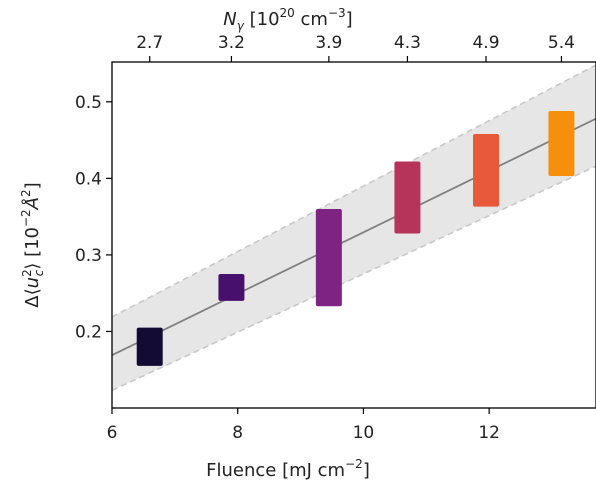 The image size is (596, 487). What do you see at coordinates (364, 433) in the screenshot?
I see `x-tick-label: 10` at bounding box center [364, 433].